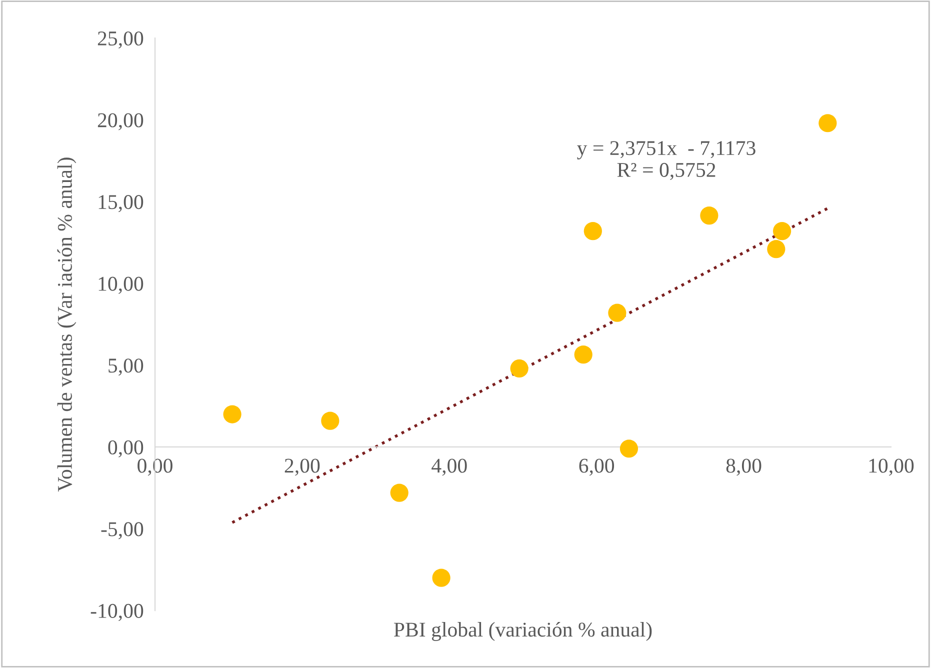 This screenshot has height=668, width=931. Describe the element at coordinates (523, 631) in the screenshot. I see `x-axis-title: PBI global (variación % anual)` at that location.